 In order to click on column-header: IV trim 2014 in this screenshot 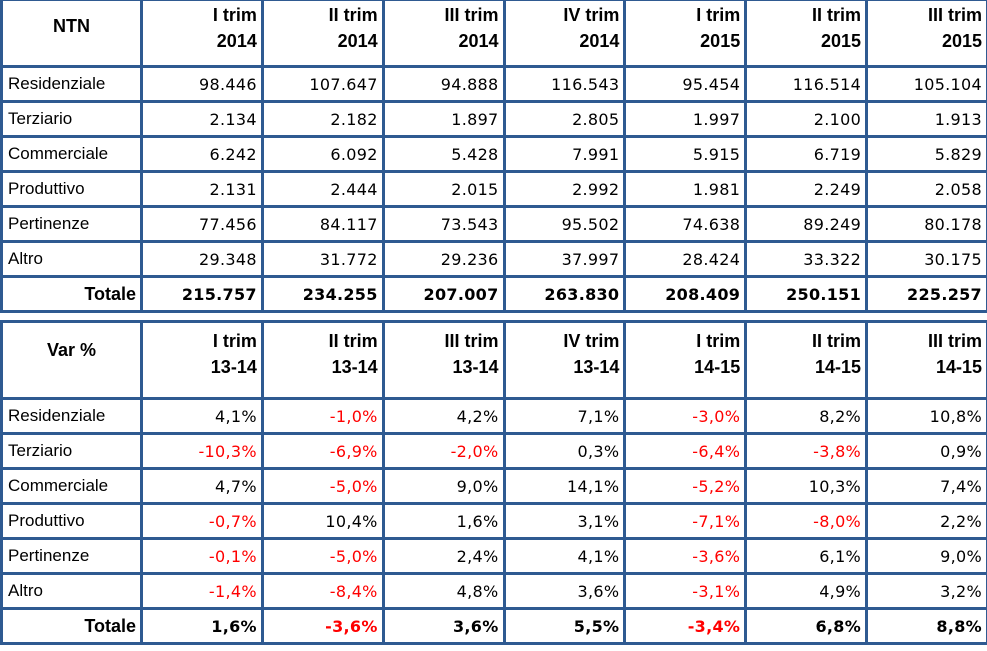, I will do `click(564, 34)`.